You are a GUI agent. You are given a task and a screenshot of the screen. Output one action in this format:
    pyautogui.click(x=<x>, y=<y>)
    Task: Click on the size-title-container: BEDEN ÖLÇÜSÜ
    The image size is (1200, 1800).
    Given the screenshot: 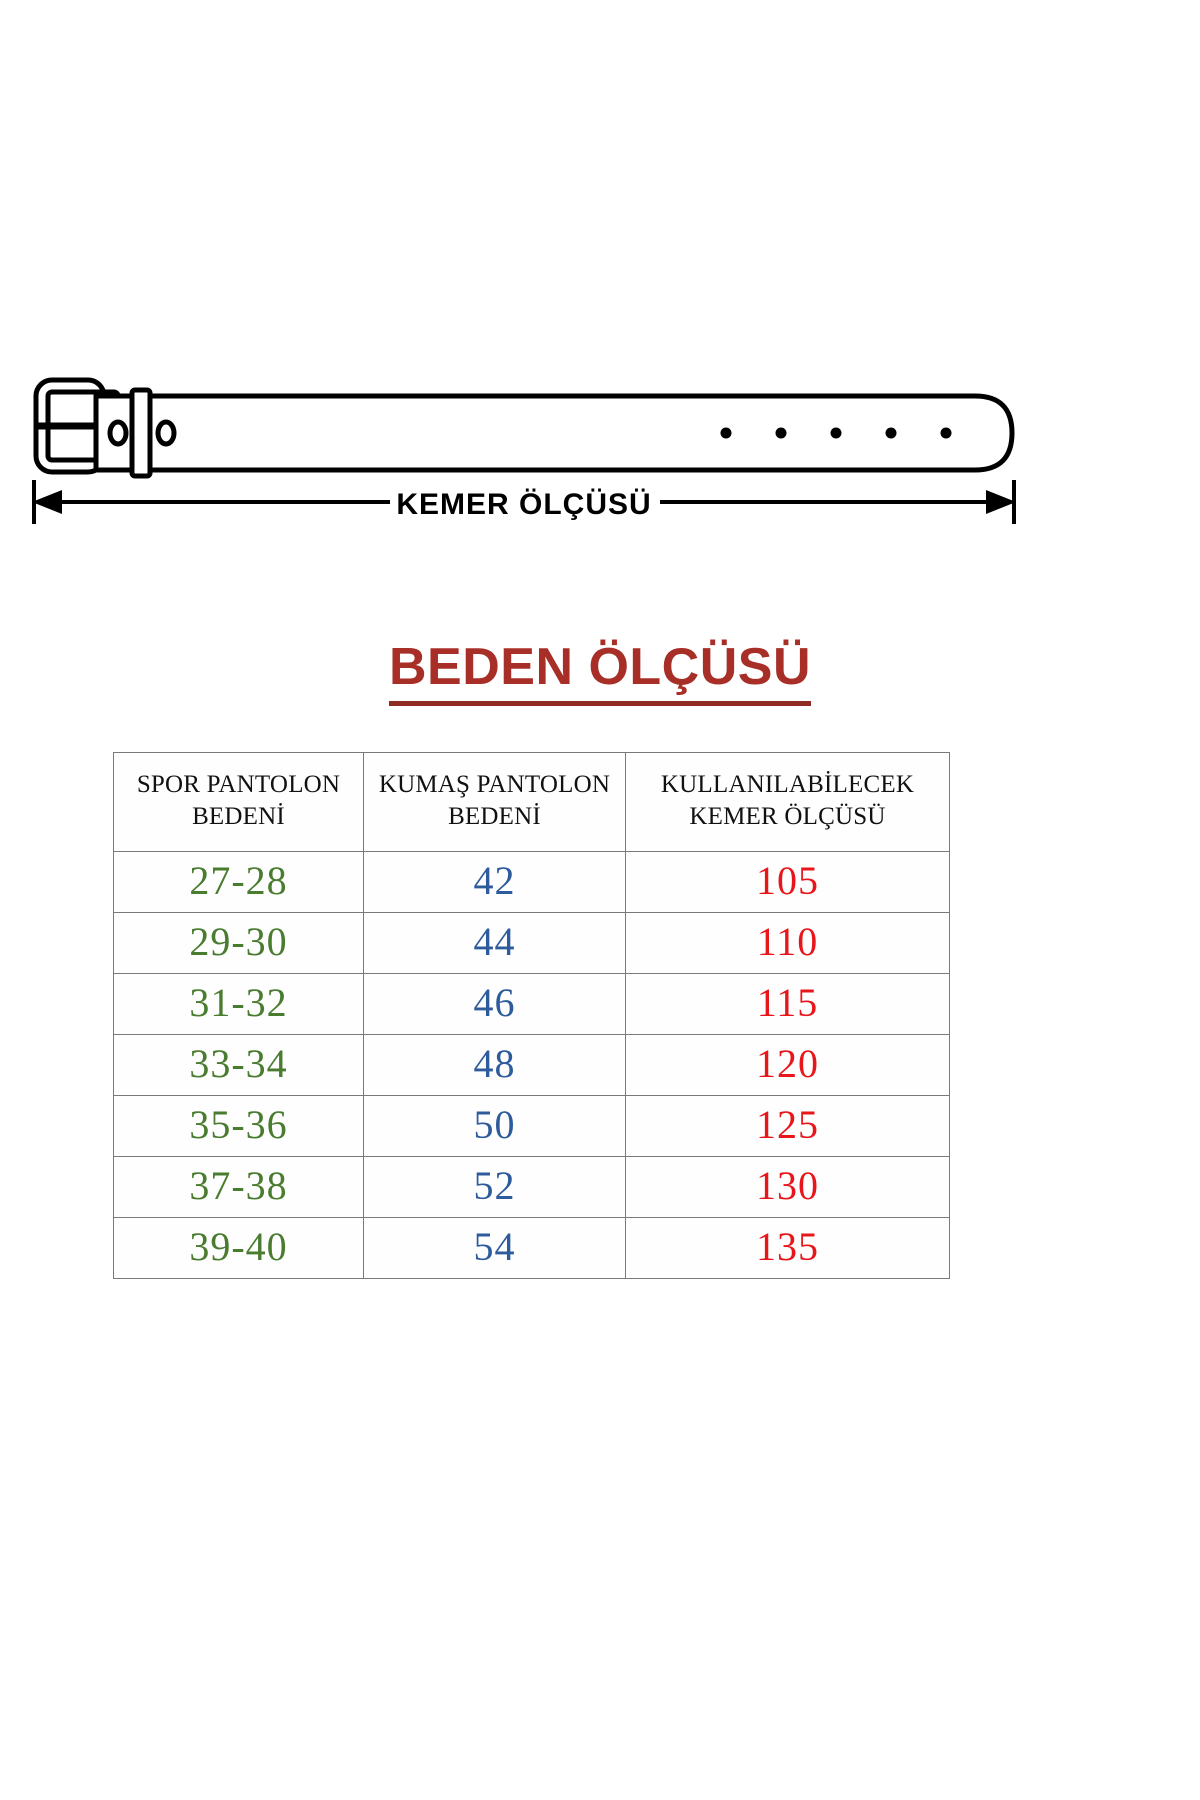 What is the action you would take?
    pyautogui.click(x=600, y=673)
    